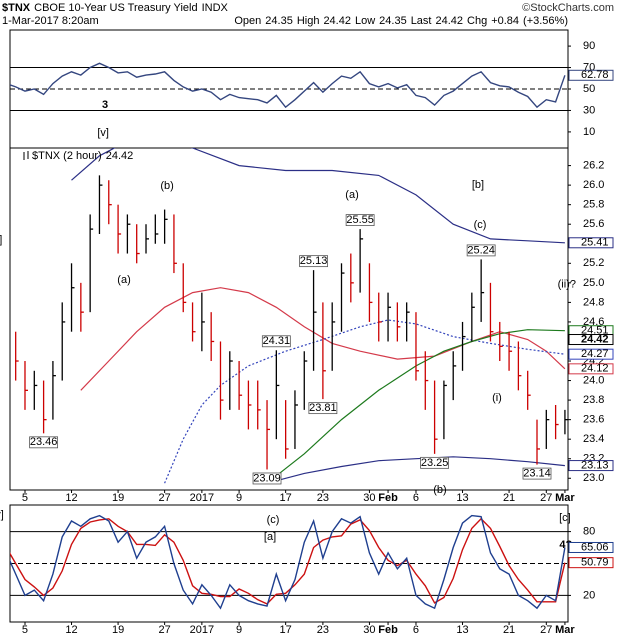 The height and width of the screenshot is (639, 620). I want to click on wave-label: [a], so click(270, 537).